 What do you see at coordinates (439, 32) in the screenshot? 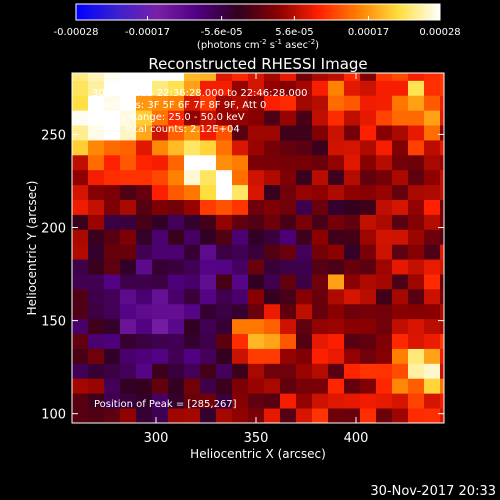
I see `colorbar-tick-label: 0.00028` at bounding box center [439, 32].